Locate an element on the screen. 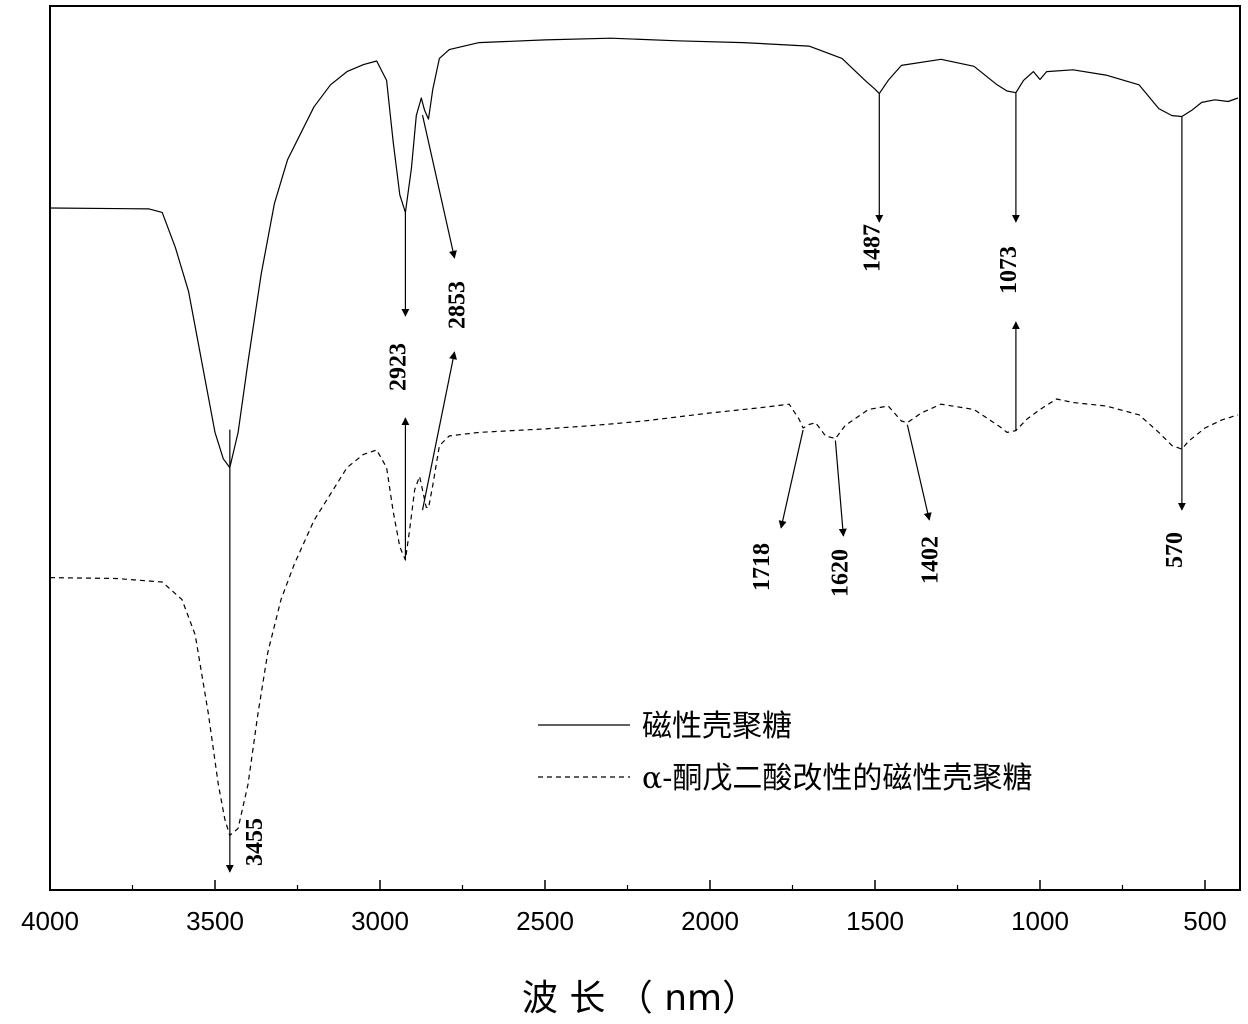 The height and width of the screenshot is (1024, 1248). x-tick-label: 1000 is located at coordinates (1040, 921).